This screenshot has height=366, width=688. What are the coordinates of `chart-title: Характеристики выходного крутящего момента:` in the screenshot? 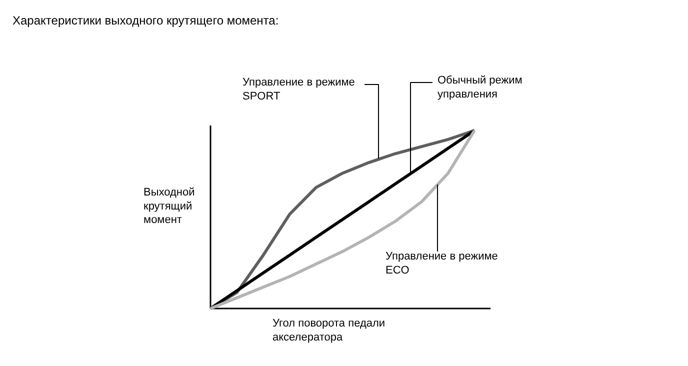 It's located at (145, 21).